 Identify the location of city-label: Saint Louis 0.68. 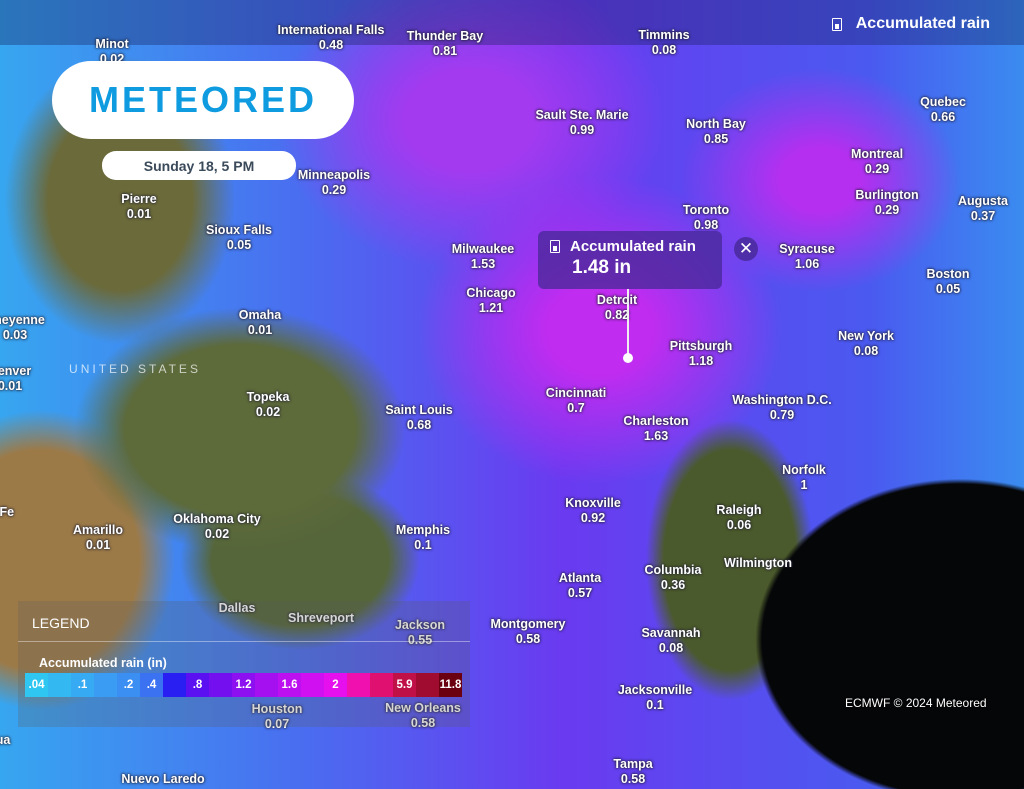
(418, 418).